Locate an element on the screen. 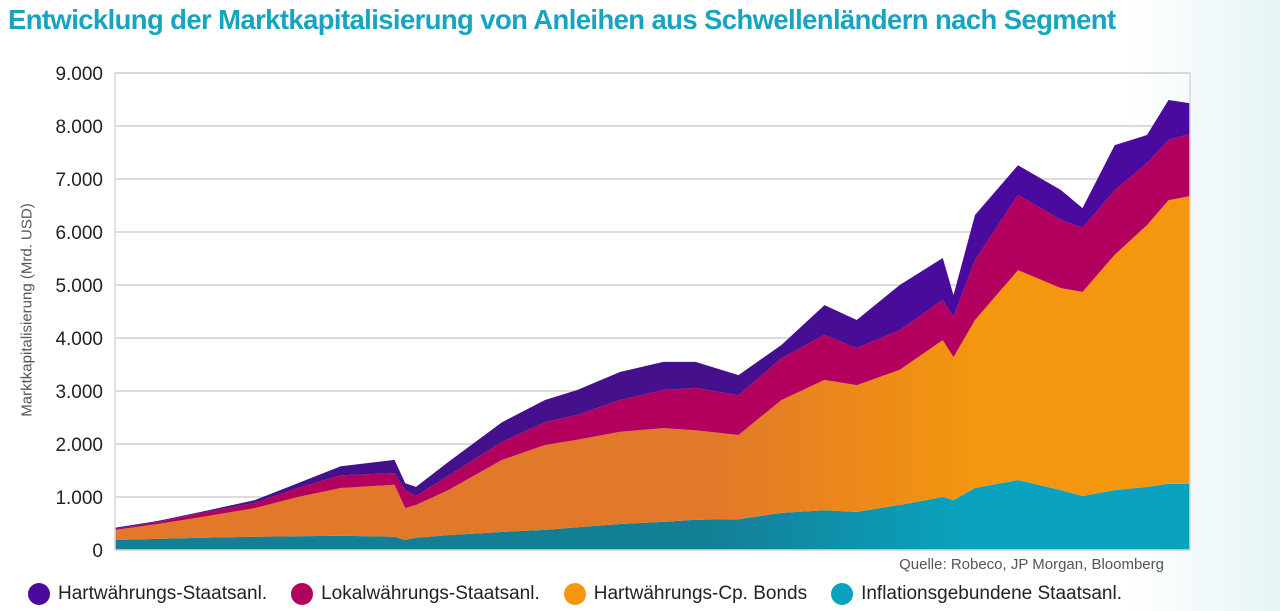 The height and width of the screenshot is (611, 1280). legend-item: Hartwährungs-Cp. Bonds is located at coordinates (685, 594).